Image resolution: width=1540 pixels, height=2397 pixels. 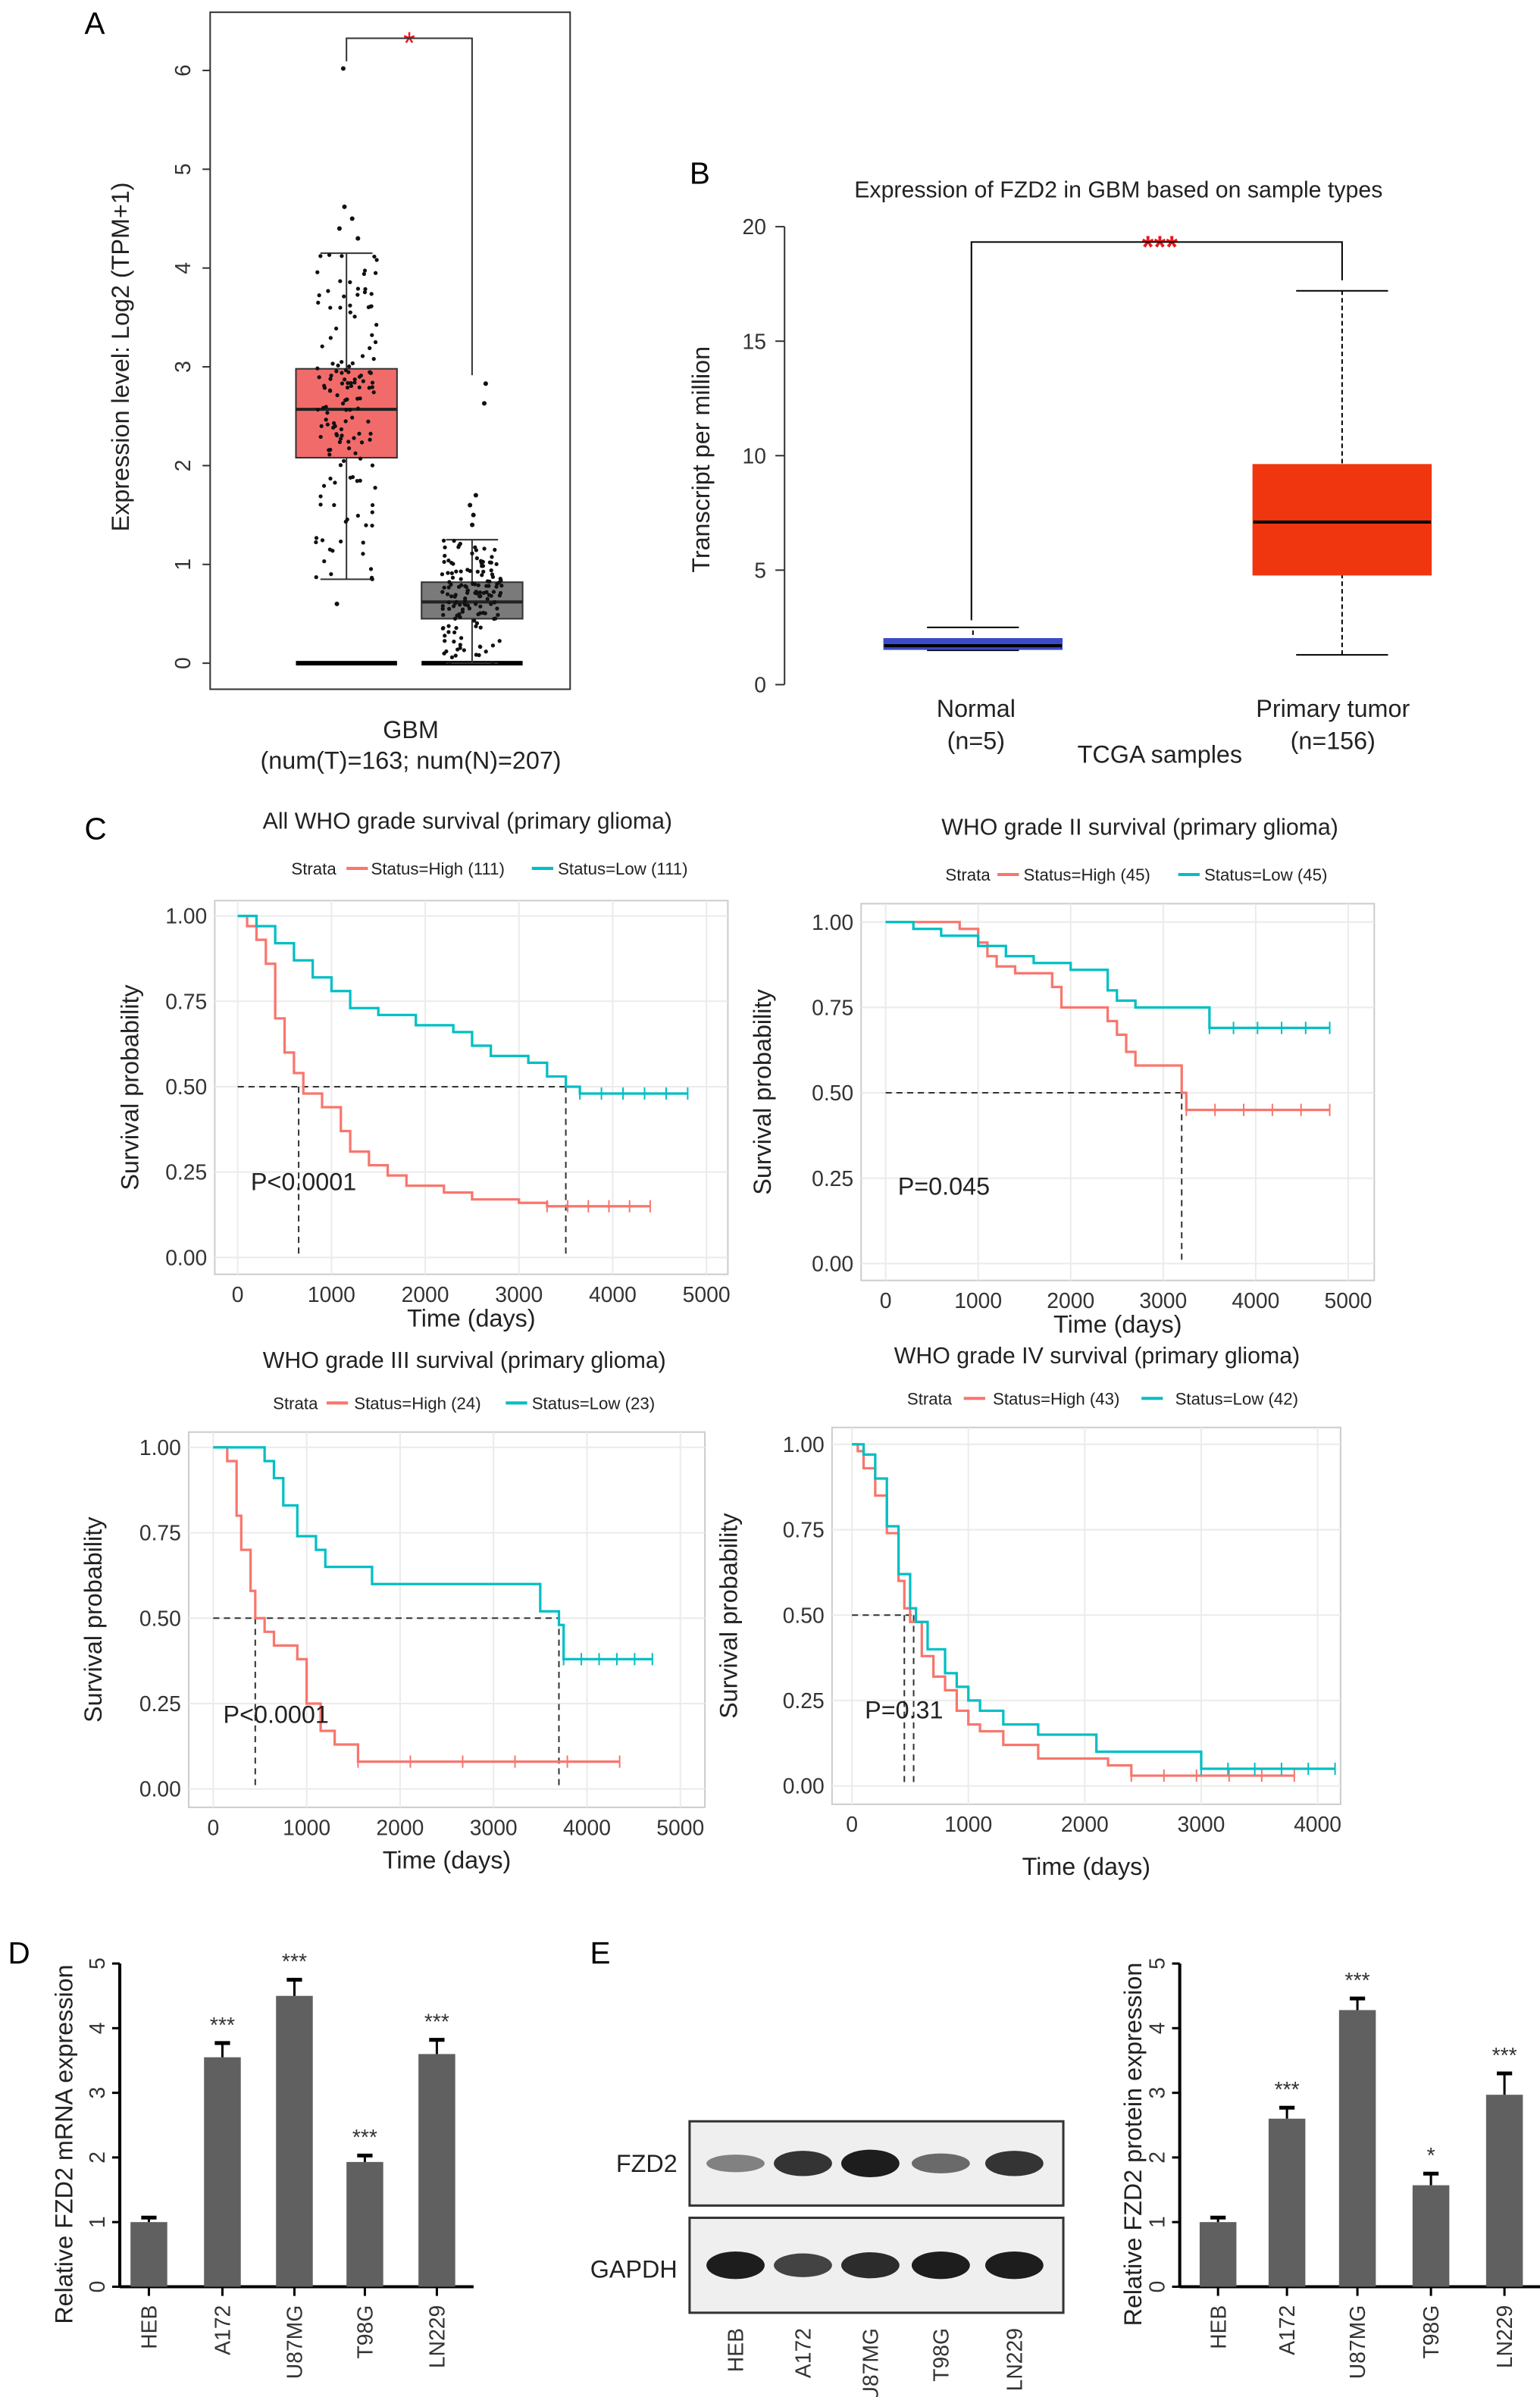 What do you see at coordinates (1156, 2093) in the screenshot?
I see `e-y-tick-label: 3` at bounding box center [1156, 2093].